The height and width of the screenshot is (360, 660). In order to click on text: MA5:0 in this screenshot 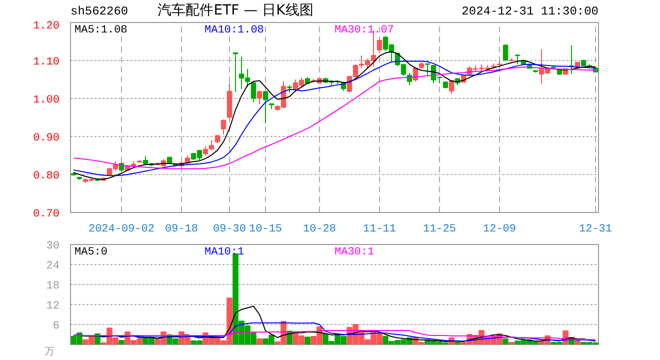, I will do `click(91, 252)`.